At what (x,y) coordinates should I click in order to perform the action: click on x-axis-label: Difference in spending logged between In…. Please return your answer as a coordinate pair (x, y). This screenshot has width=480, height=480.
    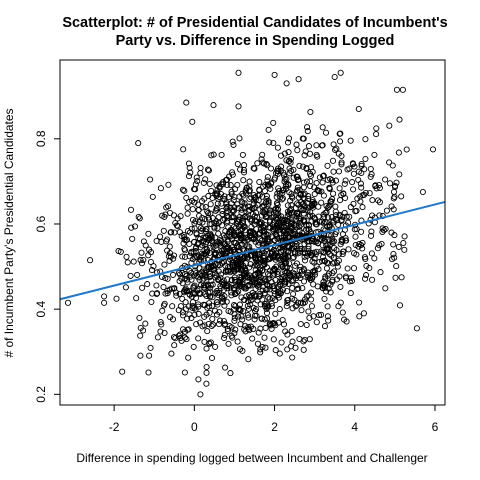
    Looking at the image, I should click on (251, 458).